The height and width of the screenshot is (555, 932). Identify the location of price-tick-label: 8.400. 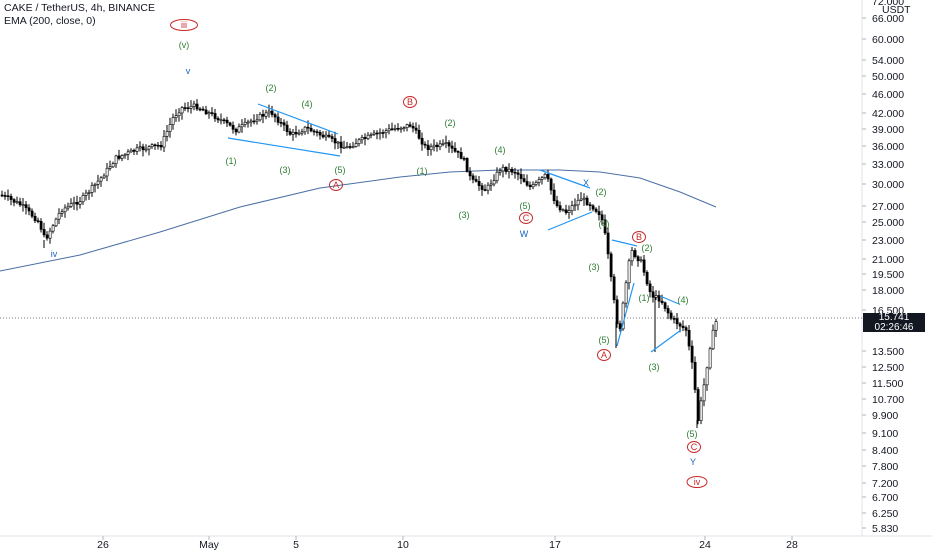
(885, 451).